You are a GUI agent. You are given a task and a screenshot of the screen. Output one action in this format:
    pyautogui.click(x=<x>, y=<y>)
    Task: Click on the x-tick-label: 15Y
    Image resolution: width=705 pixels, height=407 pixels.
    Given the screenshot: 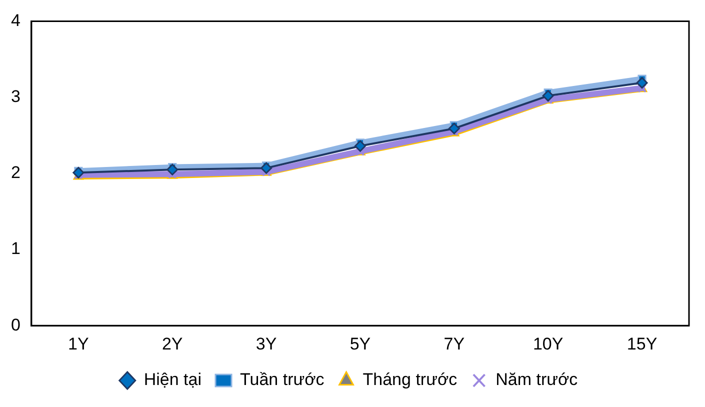 What is the action you would take?
    pyautogui.click(x=642, y=344)
    